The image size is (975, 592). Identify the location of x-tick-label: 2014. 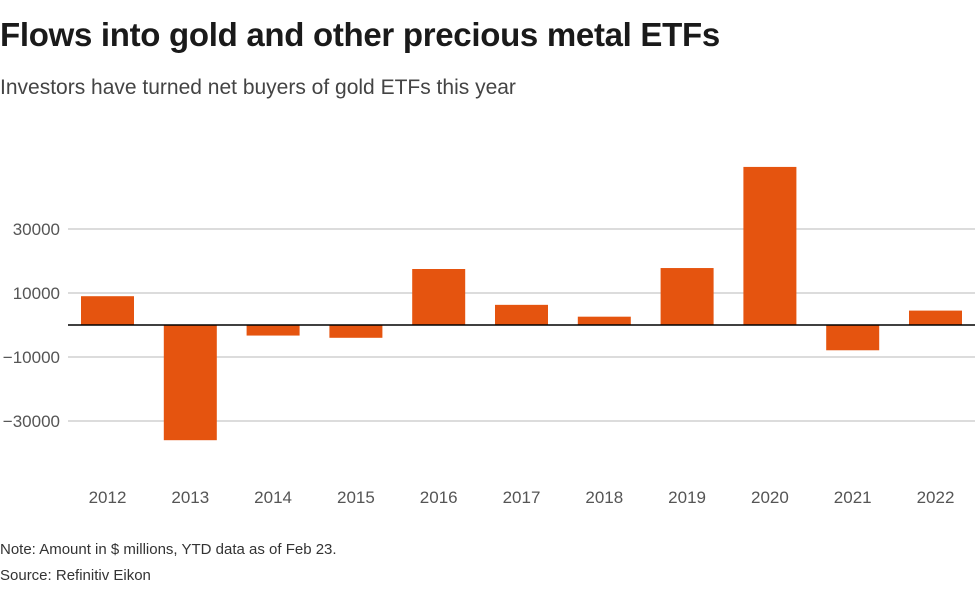
(273, 497).